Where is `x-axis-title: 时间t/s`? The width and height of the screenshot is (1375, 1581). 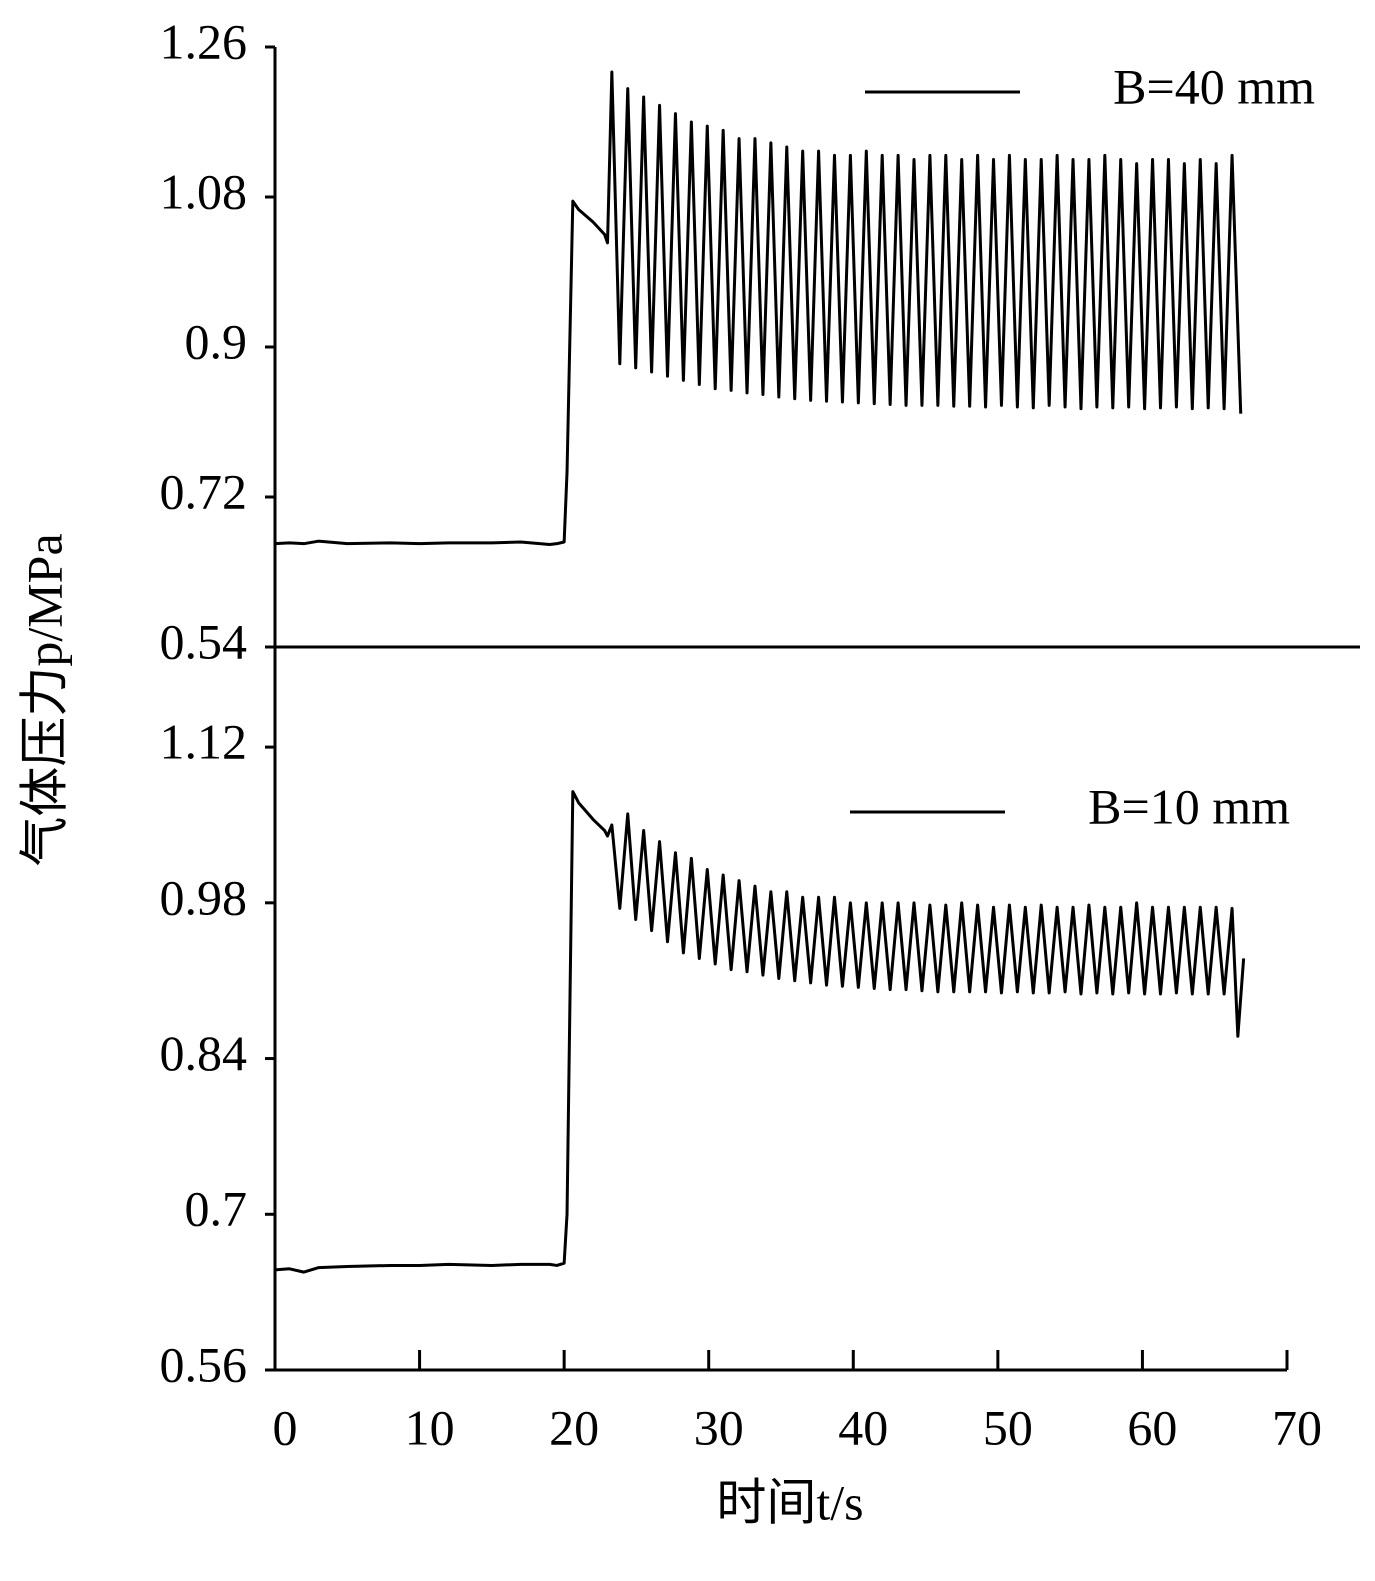
x-axis-title: 时间t/s is located at coordinates (789, 1502).